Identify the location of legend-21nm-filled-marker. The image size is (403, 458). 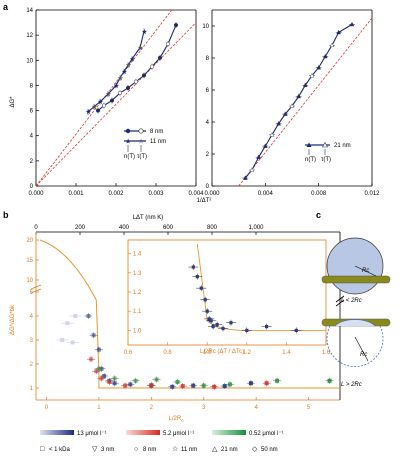
(309, 144).